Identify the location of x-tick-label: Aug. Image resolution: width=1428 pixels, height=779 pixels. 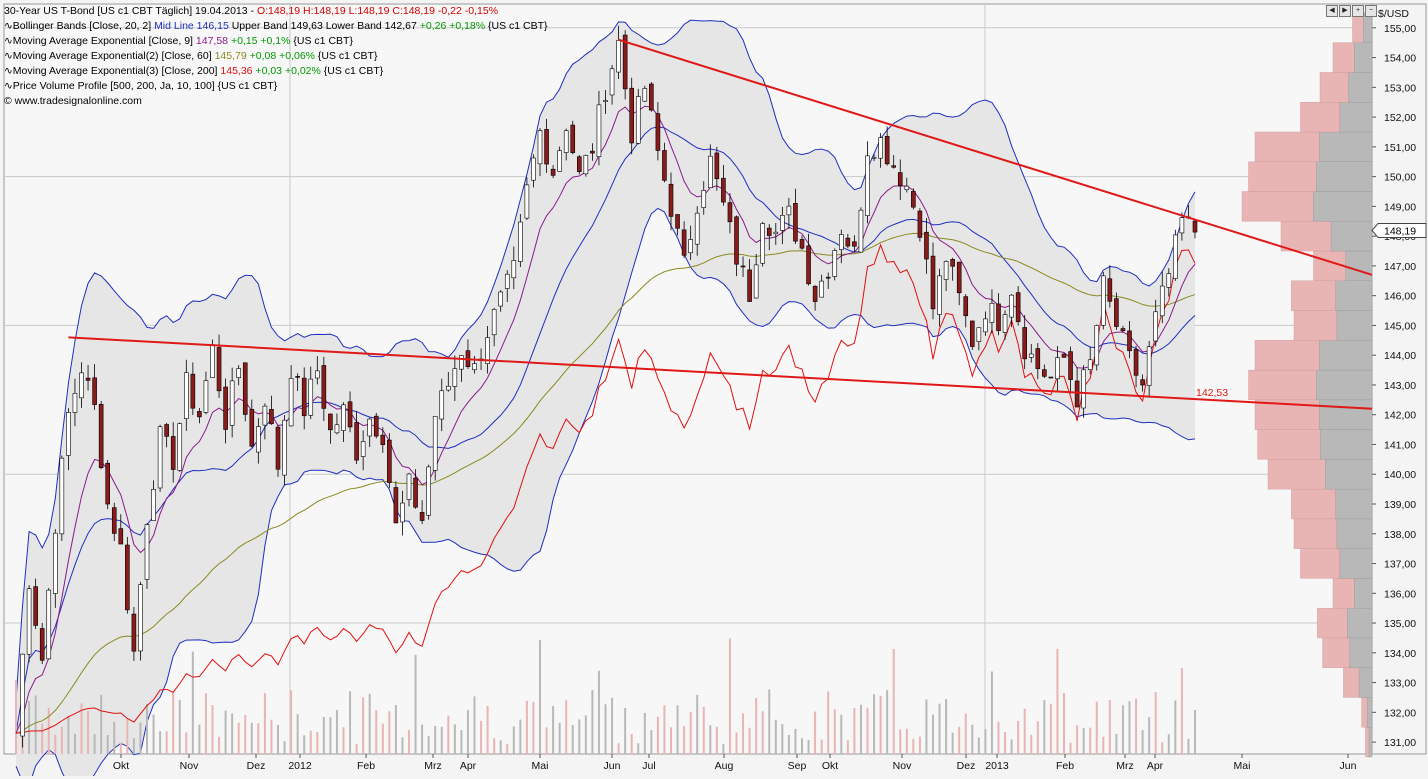
(724, 766).